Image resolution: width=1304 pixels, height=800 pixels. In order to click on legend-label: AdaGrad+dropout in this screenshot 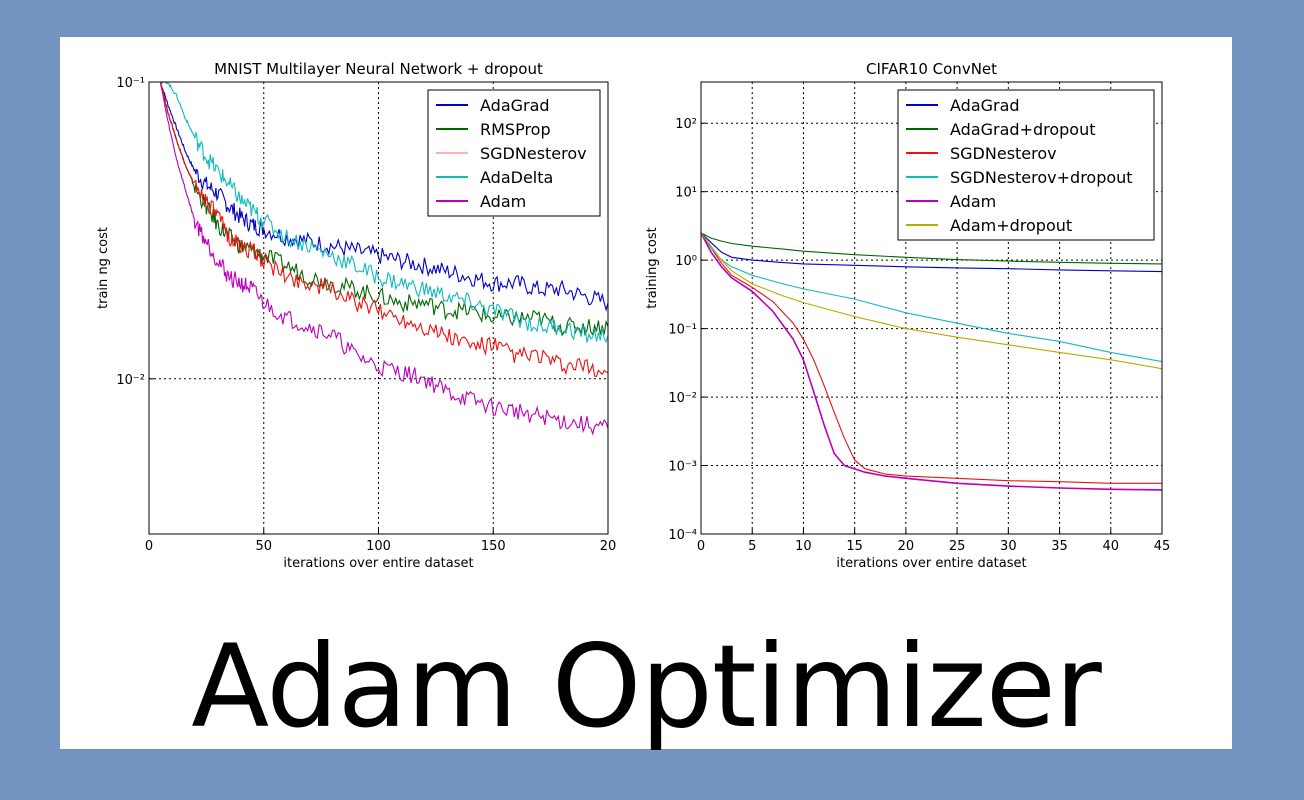, I will do `click(1023, 129)`.